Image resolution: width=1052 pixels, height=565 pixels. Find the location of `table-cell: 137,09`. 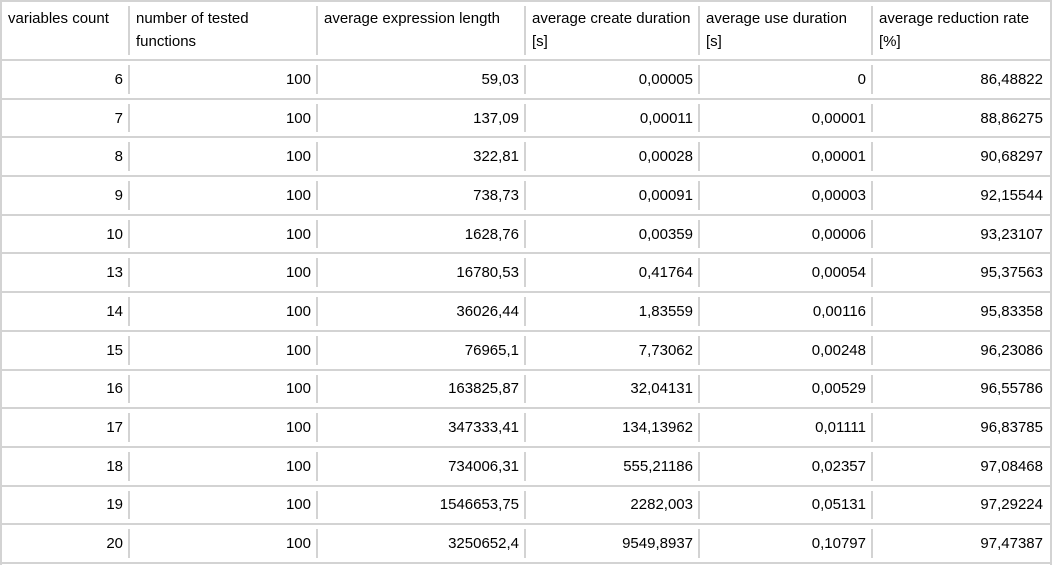

table-cell: 137,09 is located at coordinates (422, 118).